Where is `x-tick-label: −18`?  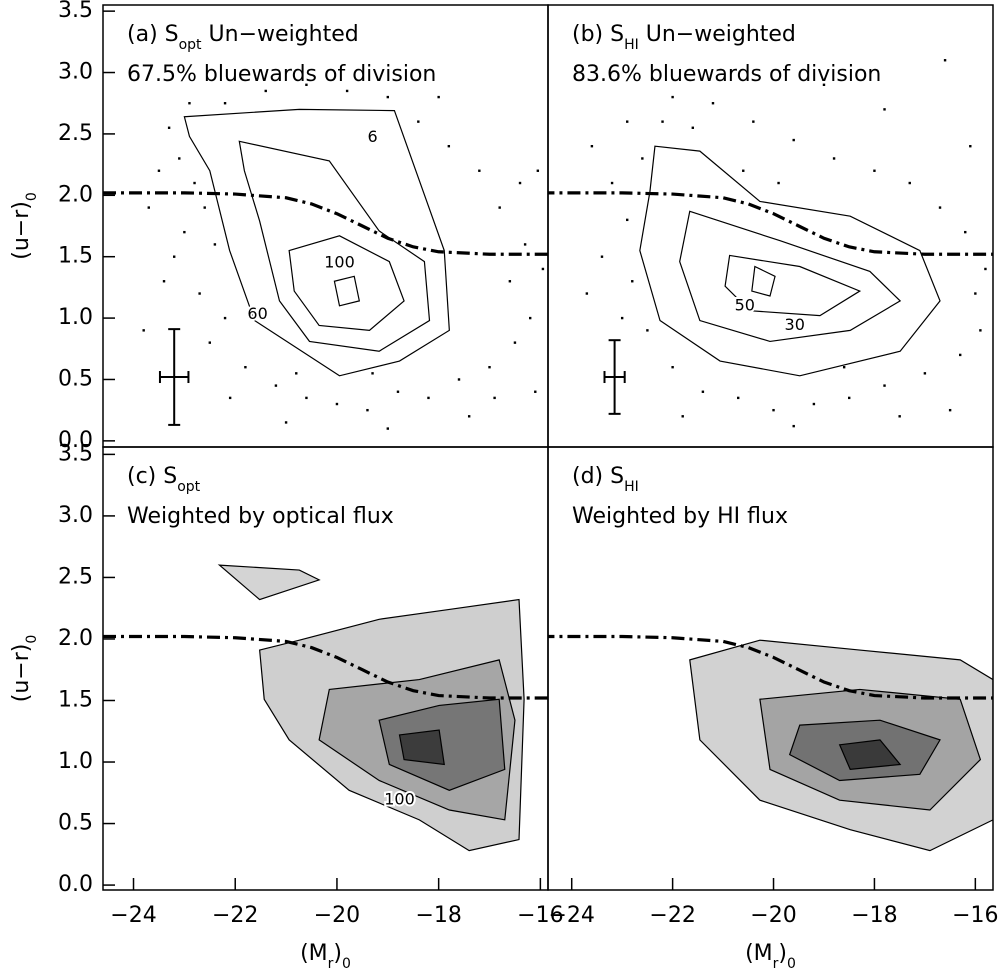
x-tick-label: −18 is located at coordinates (874, 915).